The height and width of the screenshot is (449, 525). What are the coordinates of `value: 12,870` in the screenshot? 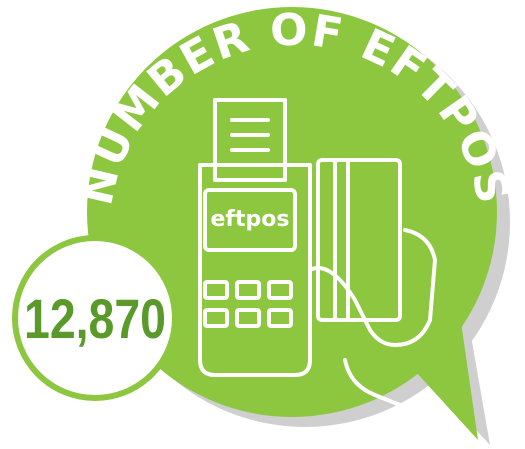 It's located at (95, 318).